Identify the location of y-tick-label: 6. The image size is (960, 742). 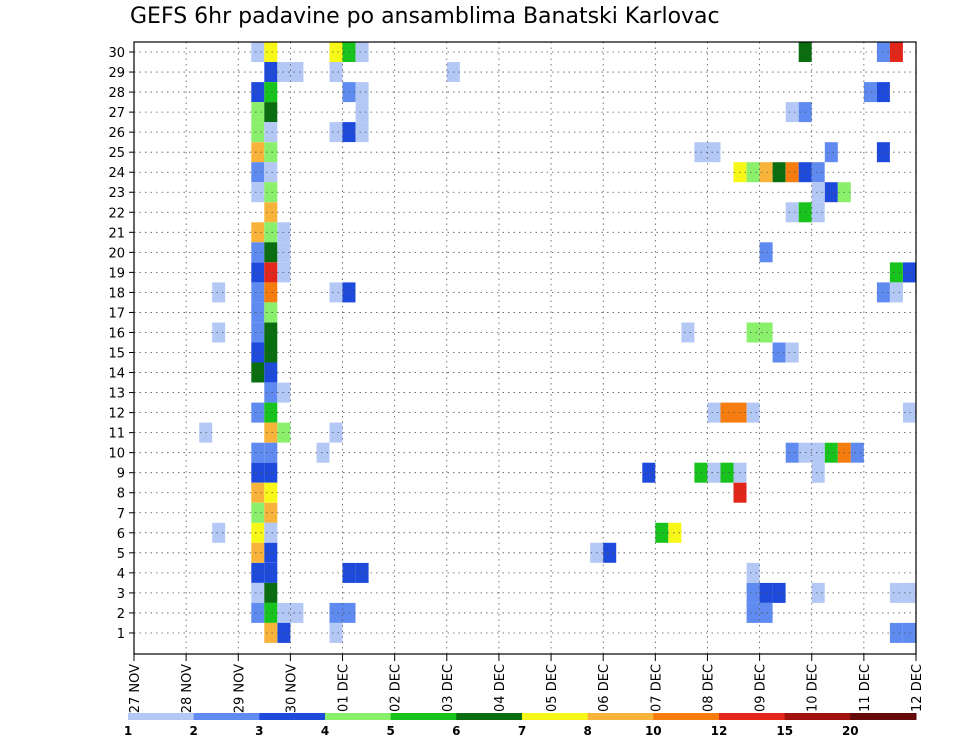
(121, 534).